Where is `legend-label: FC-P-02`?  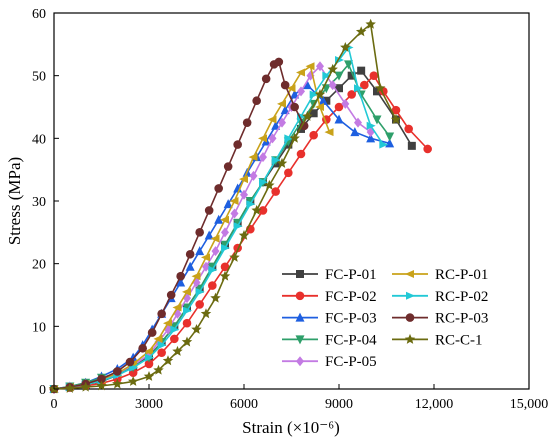
legend-label: FC-P-02 is located at coordinates (351, 297).